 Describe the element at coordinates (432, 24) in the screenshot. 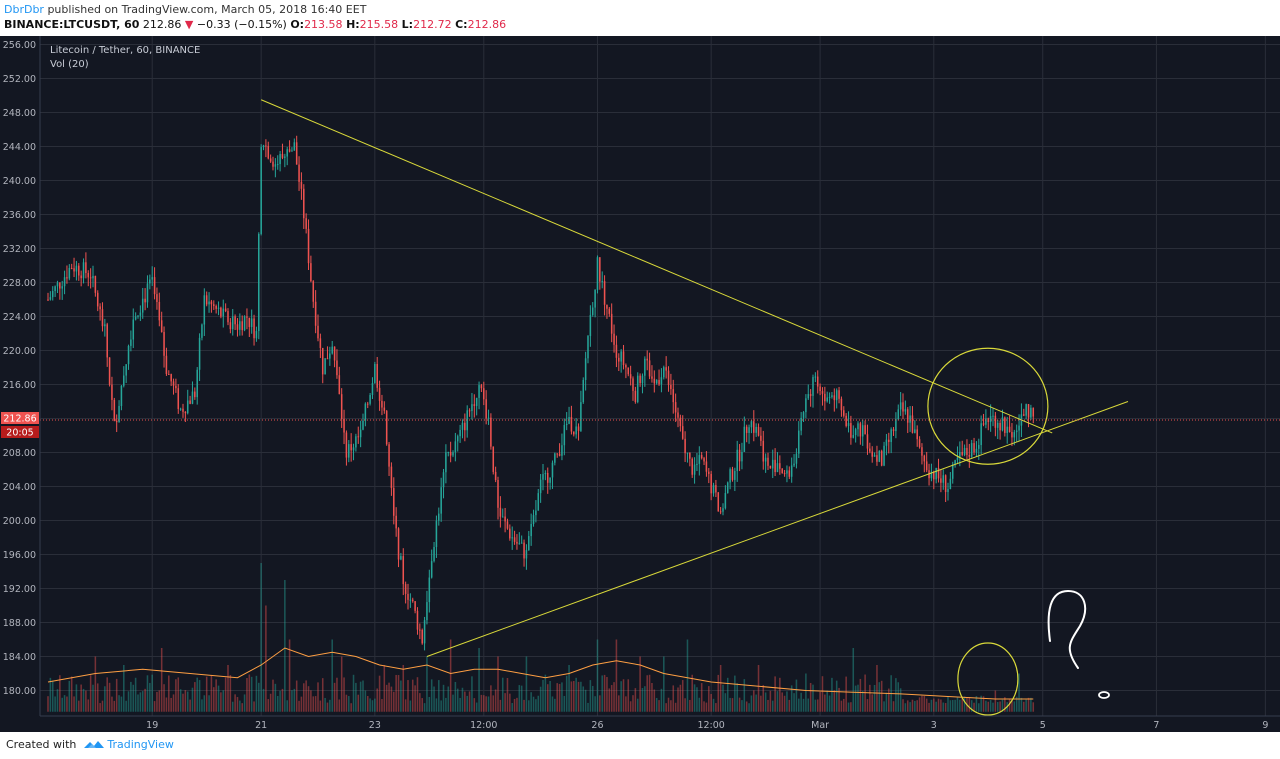

I see `low-value: 212.72` at that location.